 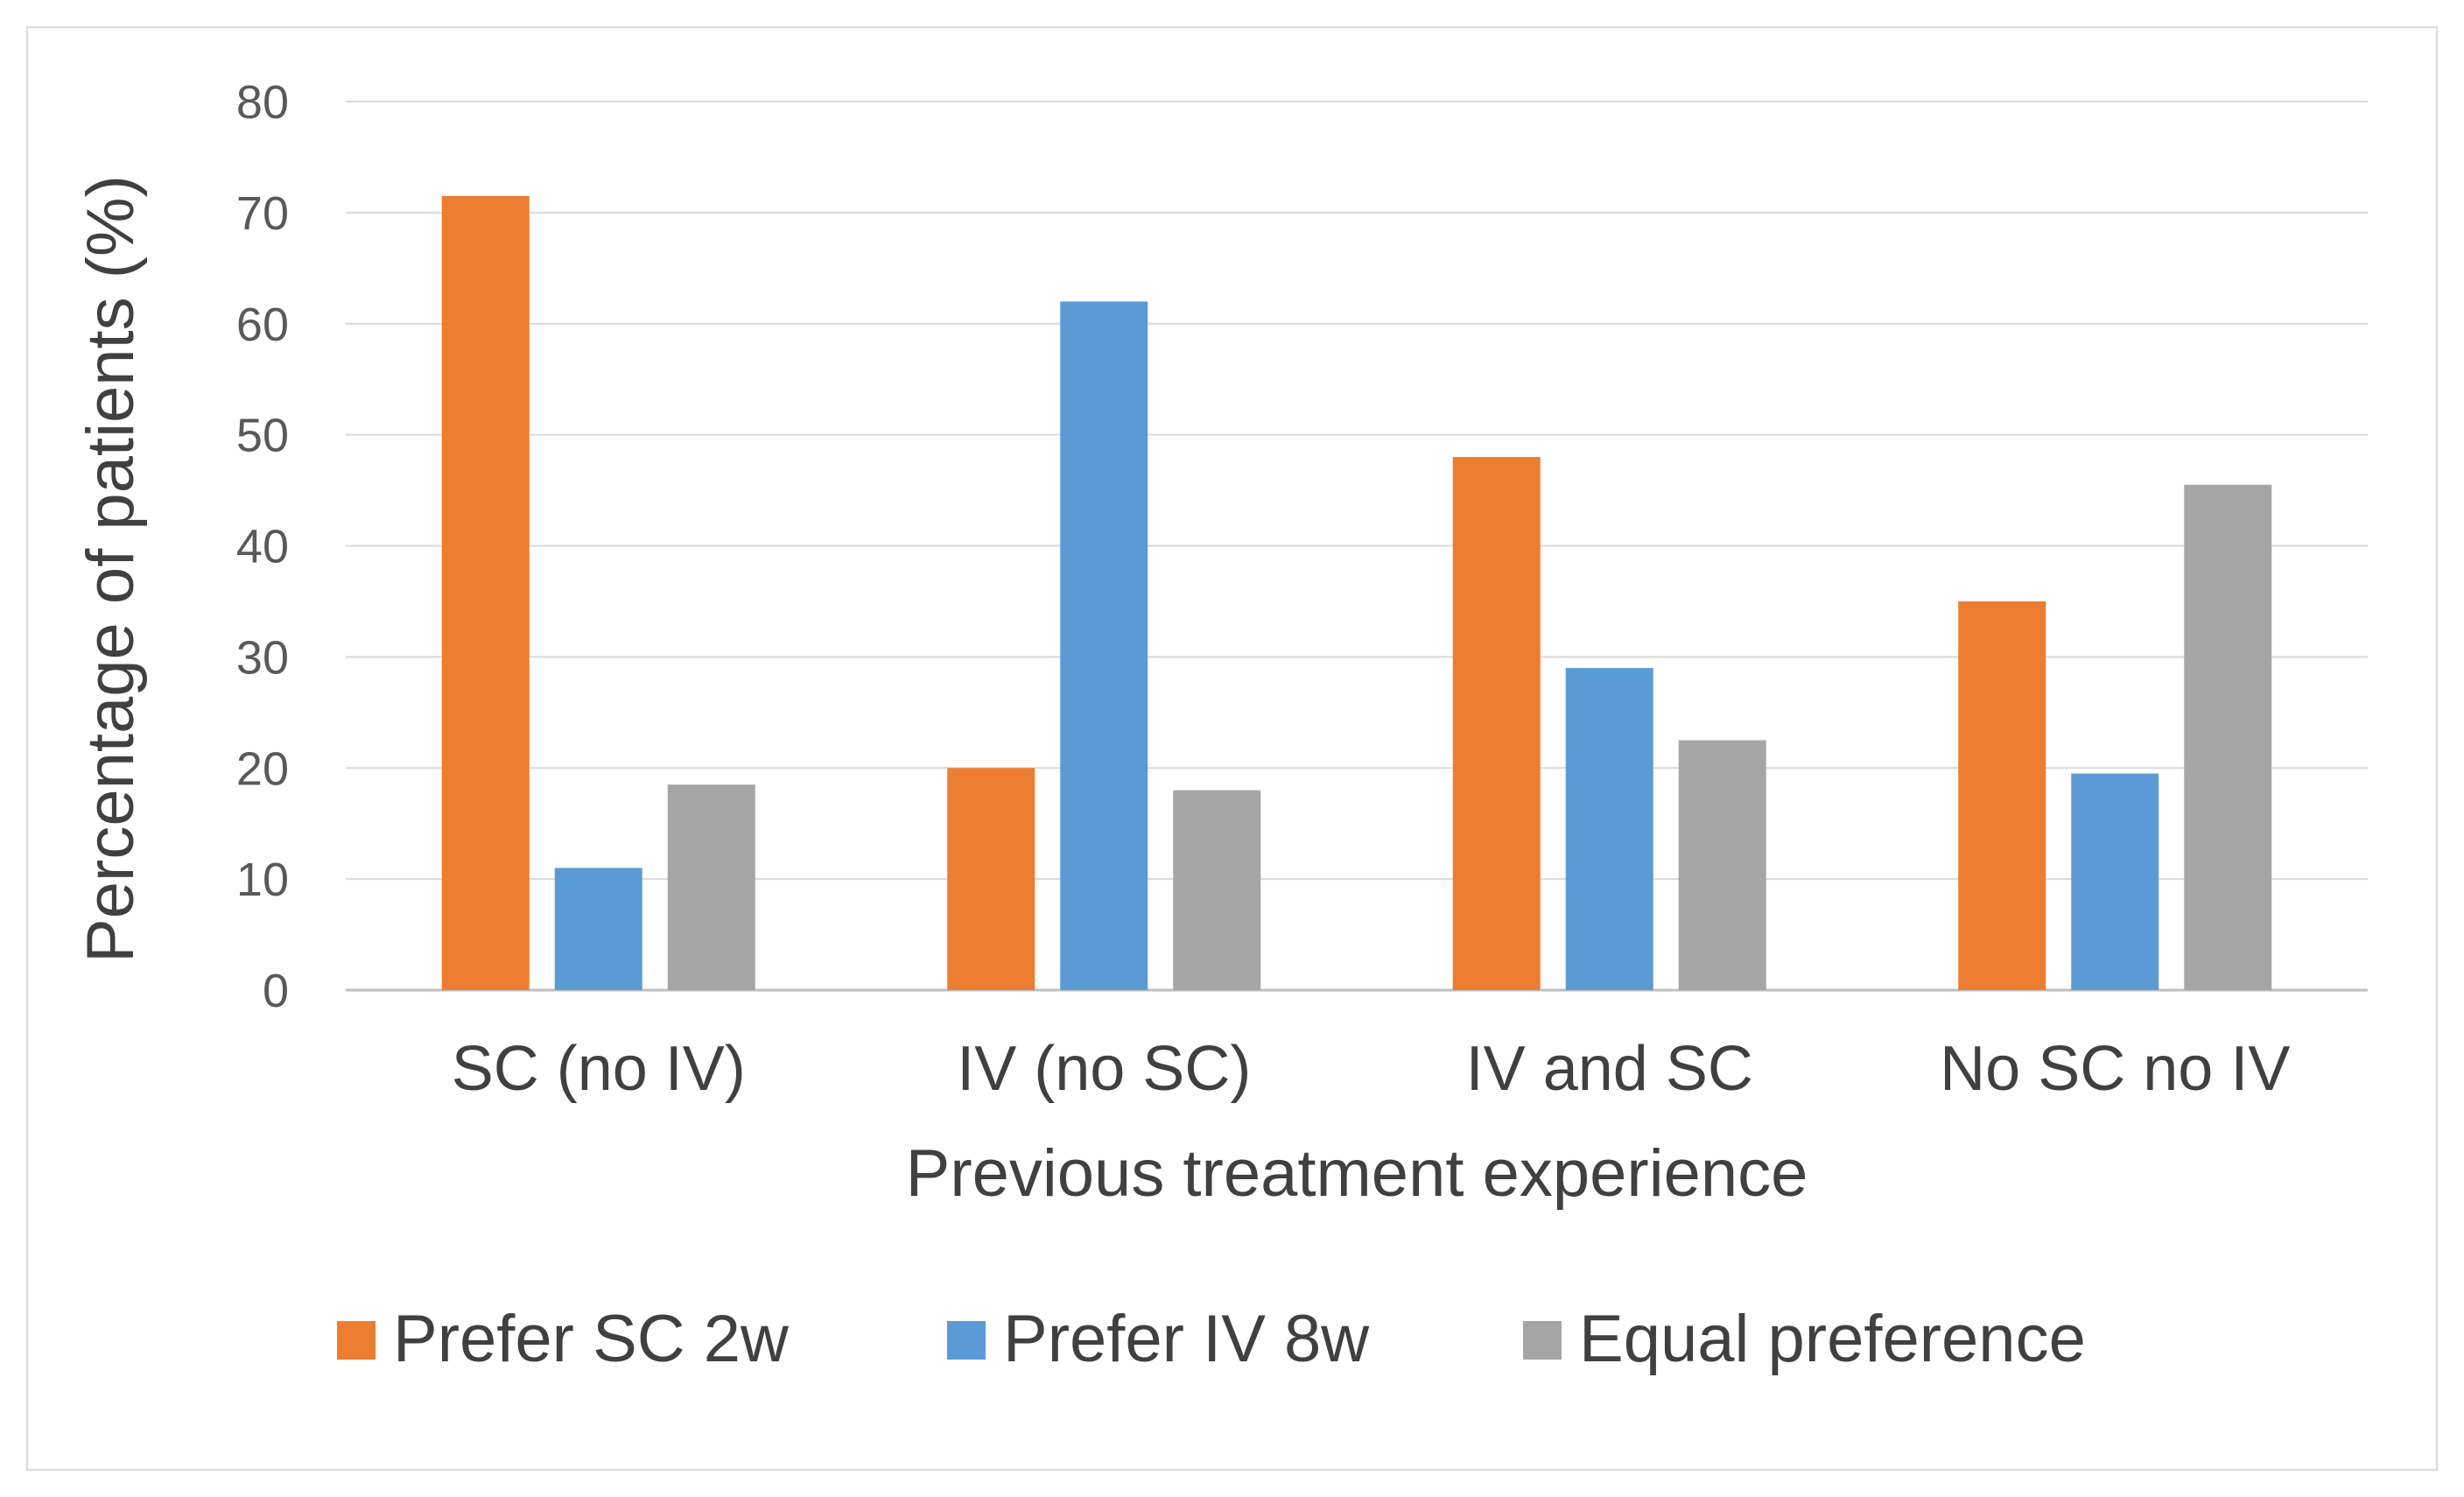 I want to click on x-category-label: IV and SC, so click(x=1609, y=1069).